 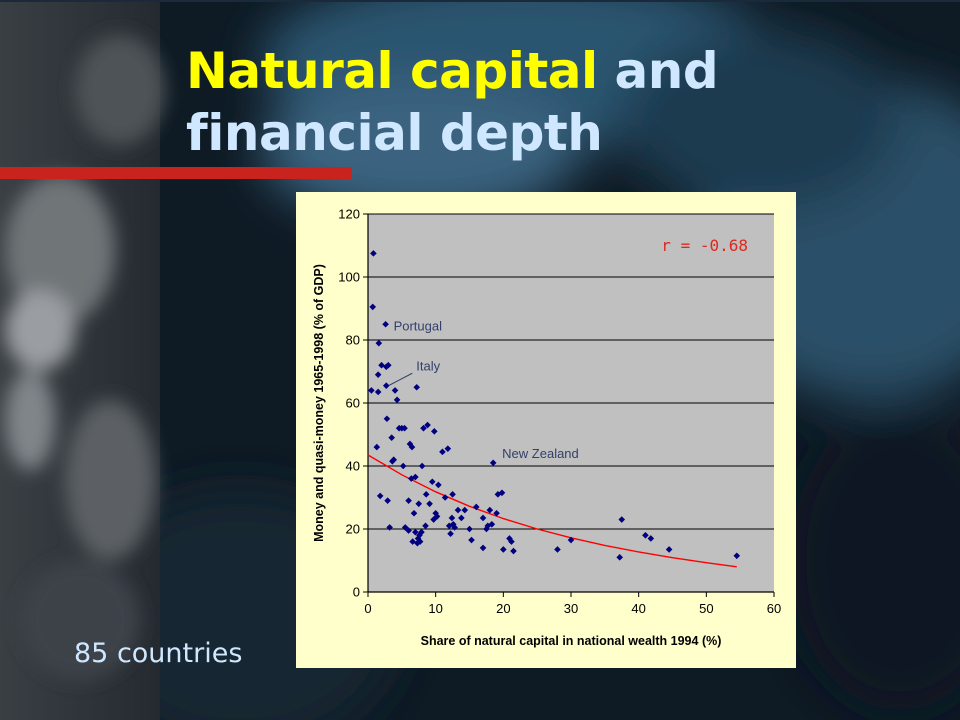 I want to click on y-tick-label-5: 100, so click(x=349, y=277).